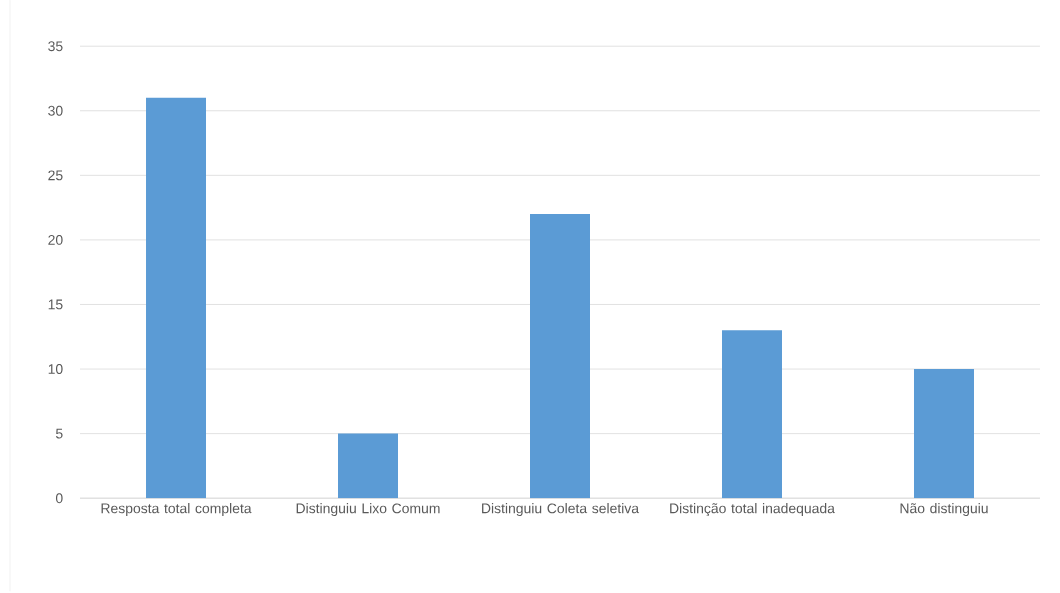 The height and width of the screenshot is (593, 1060). What do you see at coordinates (752, 509) in the screenshot?
I see `x-tick-label: Distinção total inadequada` at bounding box center [752, 509].